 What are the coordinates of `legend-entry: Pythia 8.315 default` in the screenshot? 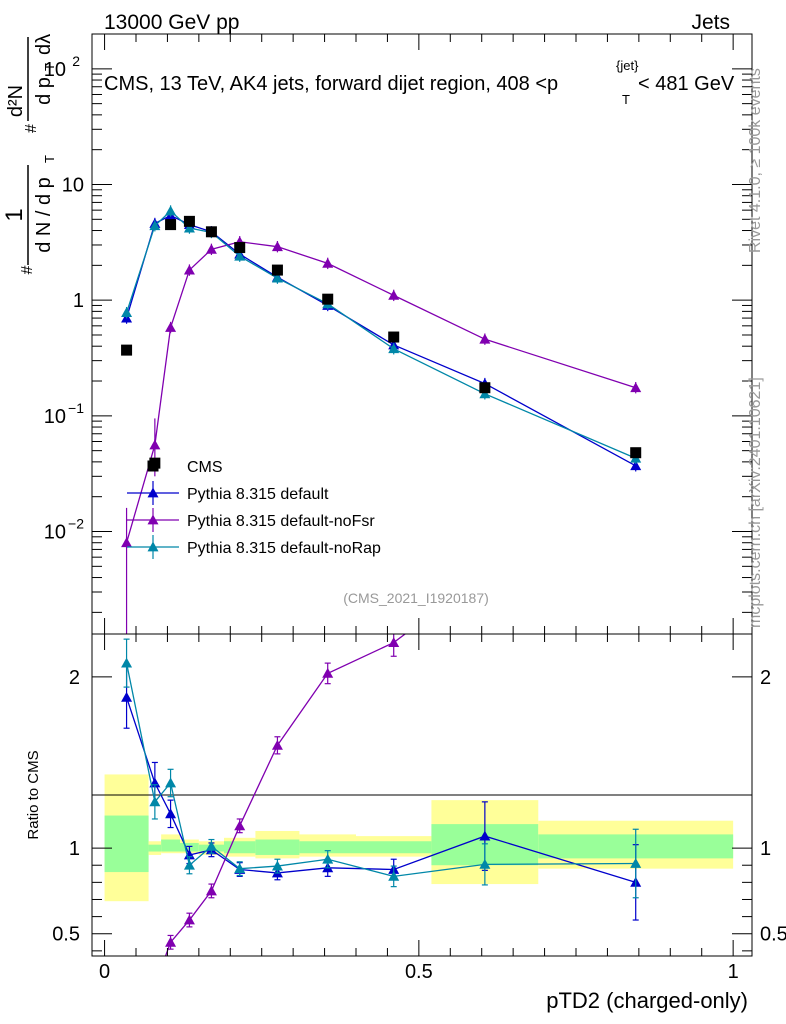 It's located at (228, 493).